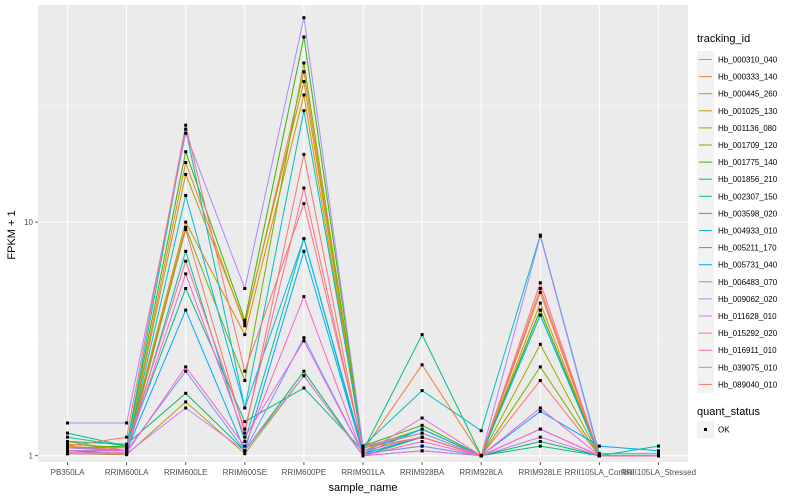  Describe the element at coordinates (724, 430) in the screenshot. I see `legend-label: OK` at that location.